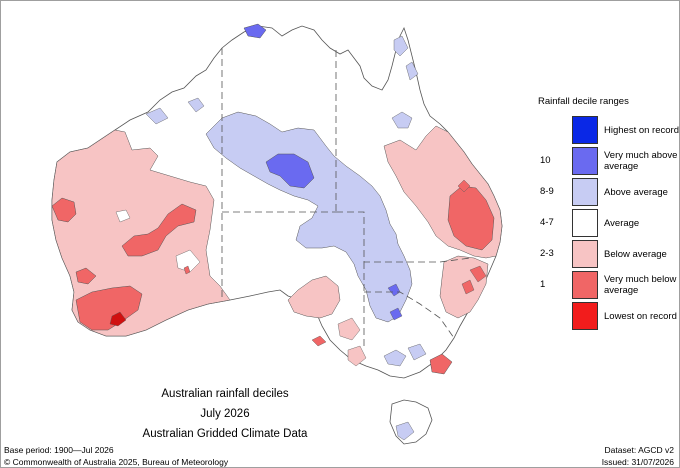 Image resolution: width=680 pixels, height=468 pixels. What do you see at coordinates (411, 422) in the screenshot?
I see `tasmania` at bounding box center [411, 422].